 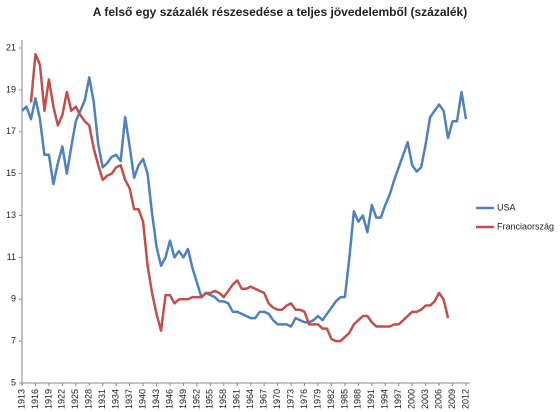 What do you see at coordinates (223, 399) in the screenshot?
I see `x-tick-label: 1958` at bounding box center [223, 399].